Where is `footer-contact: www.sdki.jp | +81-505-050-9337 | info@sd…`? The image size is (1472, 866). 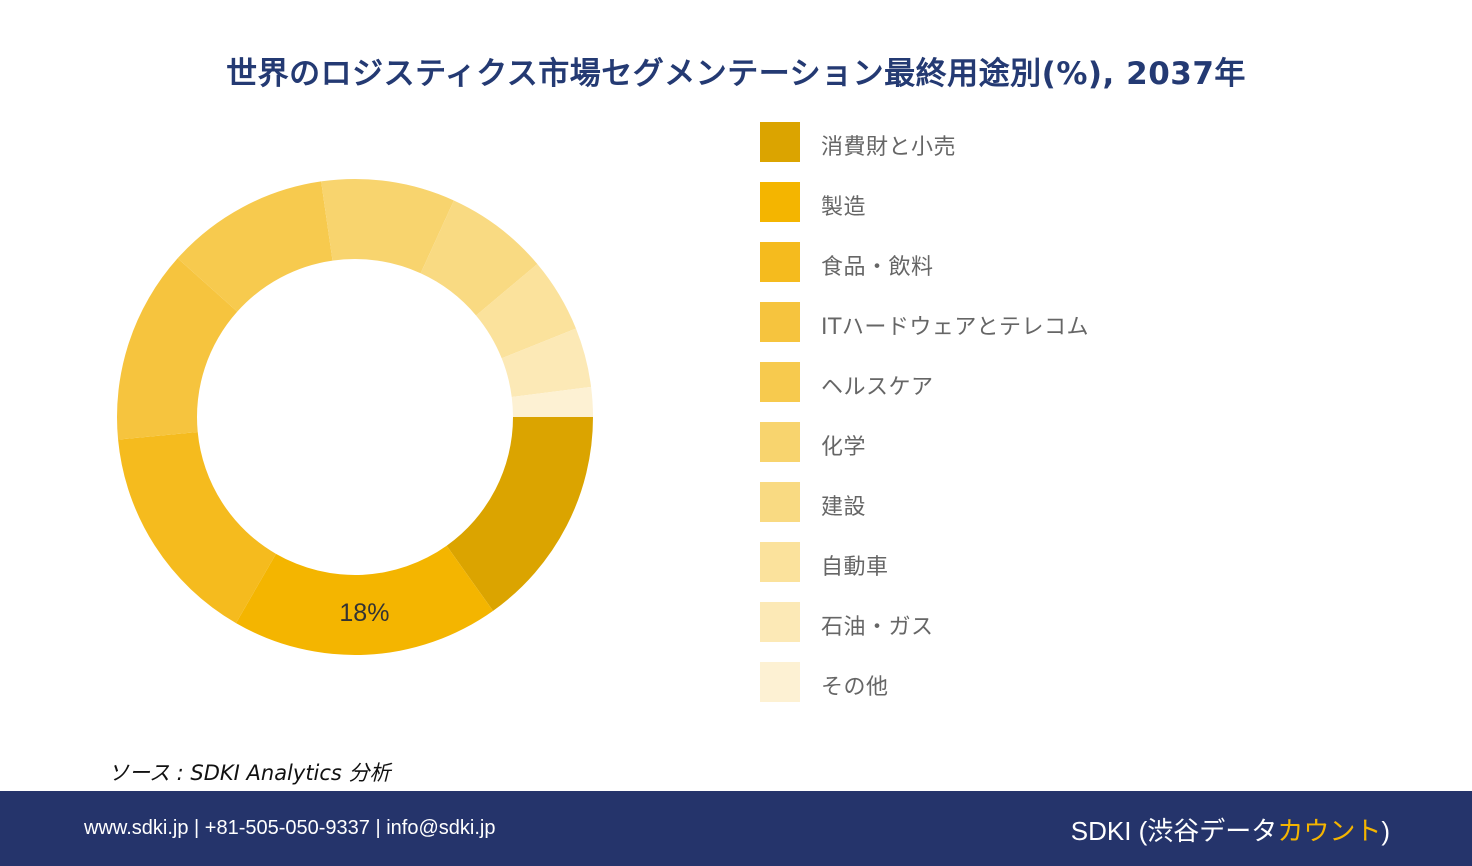 footer-contact: www.sdki.jp | +81-505-050-9337 | info@sd… is located at coordinates (290, 828).